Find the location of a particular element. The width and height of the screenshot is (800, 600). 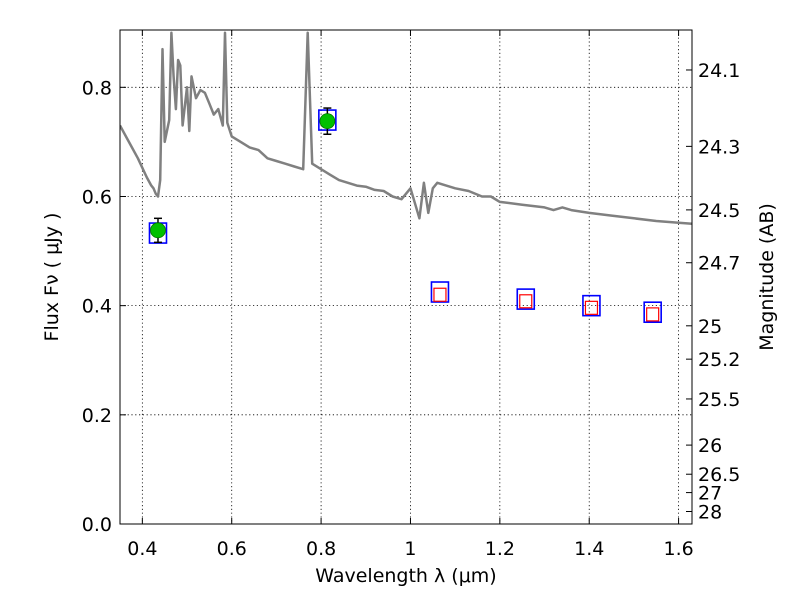

mag-tick-label: 27 is located at coordinates (710, 494).